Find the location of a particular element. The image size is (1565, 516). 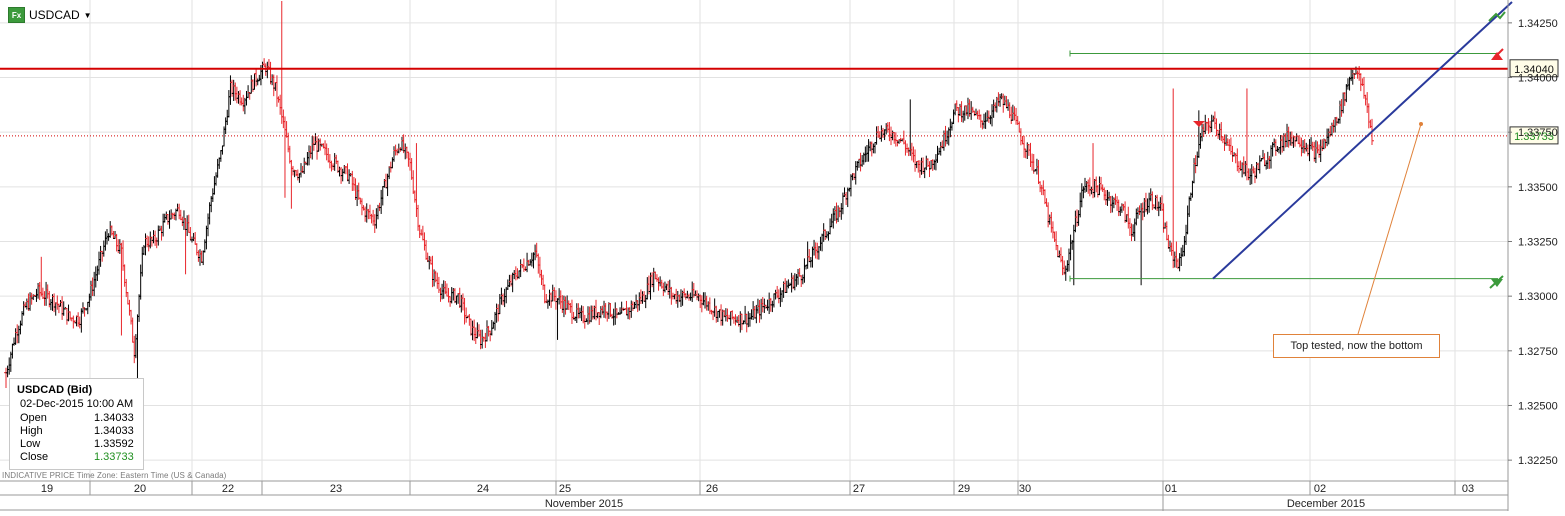

x-tick-label: 22 is located at coordinates (228, 489).